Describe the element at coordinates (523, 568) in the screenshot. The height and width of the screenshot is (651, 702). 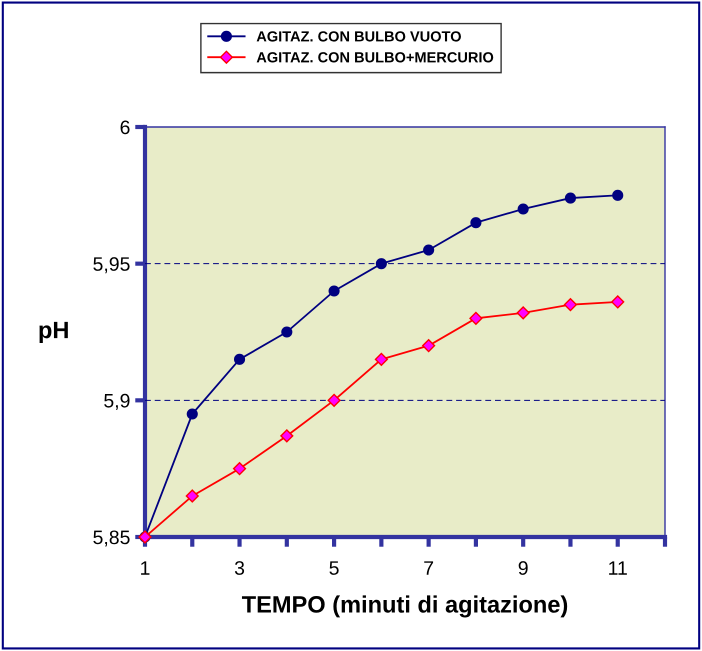
I see `x-tick-label: 9` at that location.